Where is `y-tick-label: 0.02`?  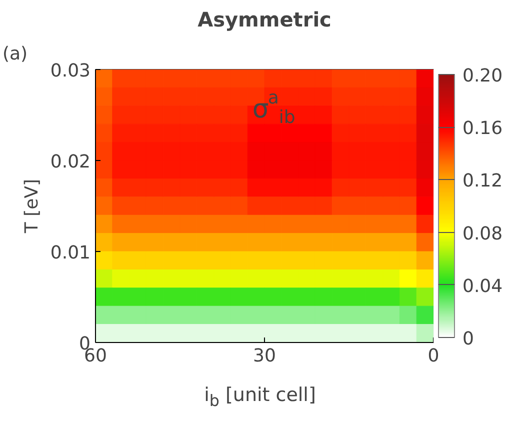
y-tick-label: 0.02 is located at coordinates (70, 162).